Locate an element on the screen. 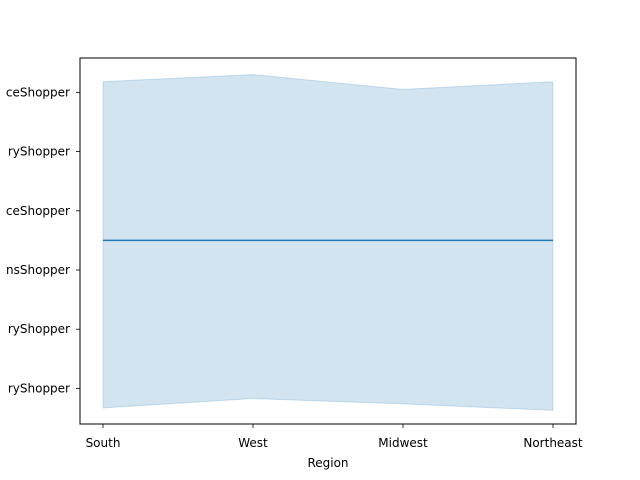 This screenshot has height=480, width=640. x-axis-ticks: South West Midwest Northeast is located at coordinates (334, 437).